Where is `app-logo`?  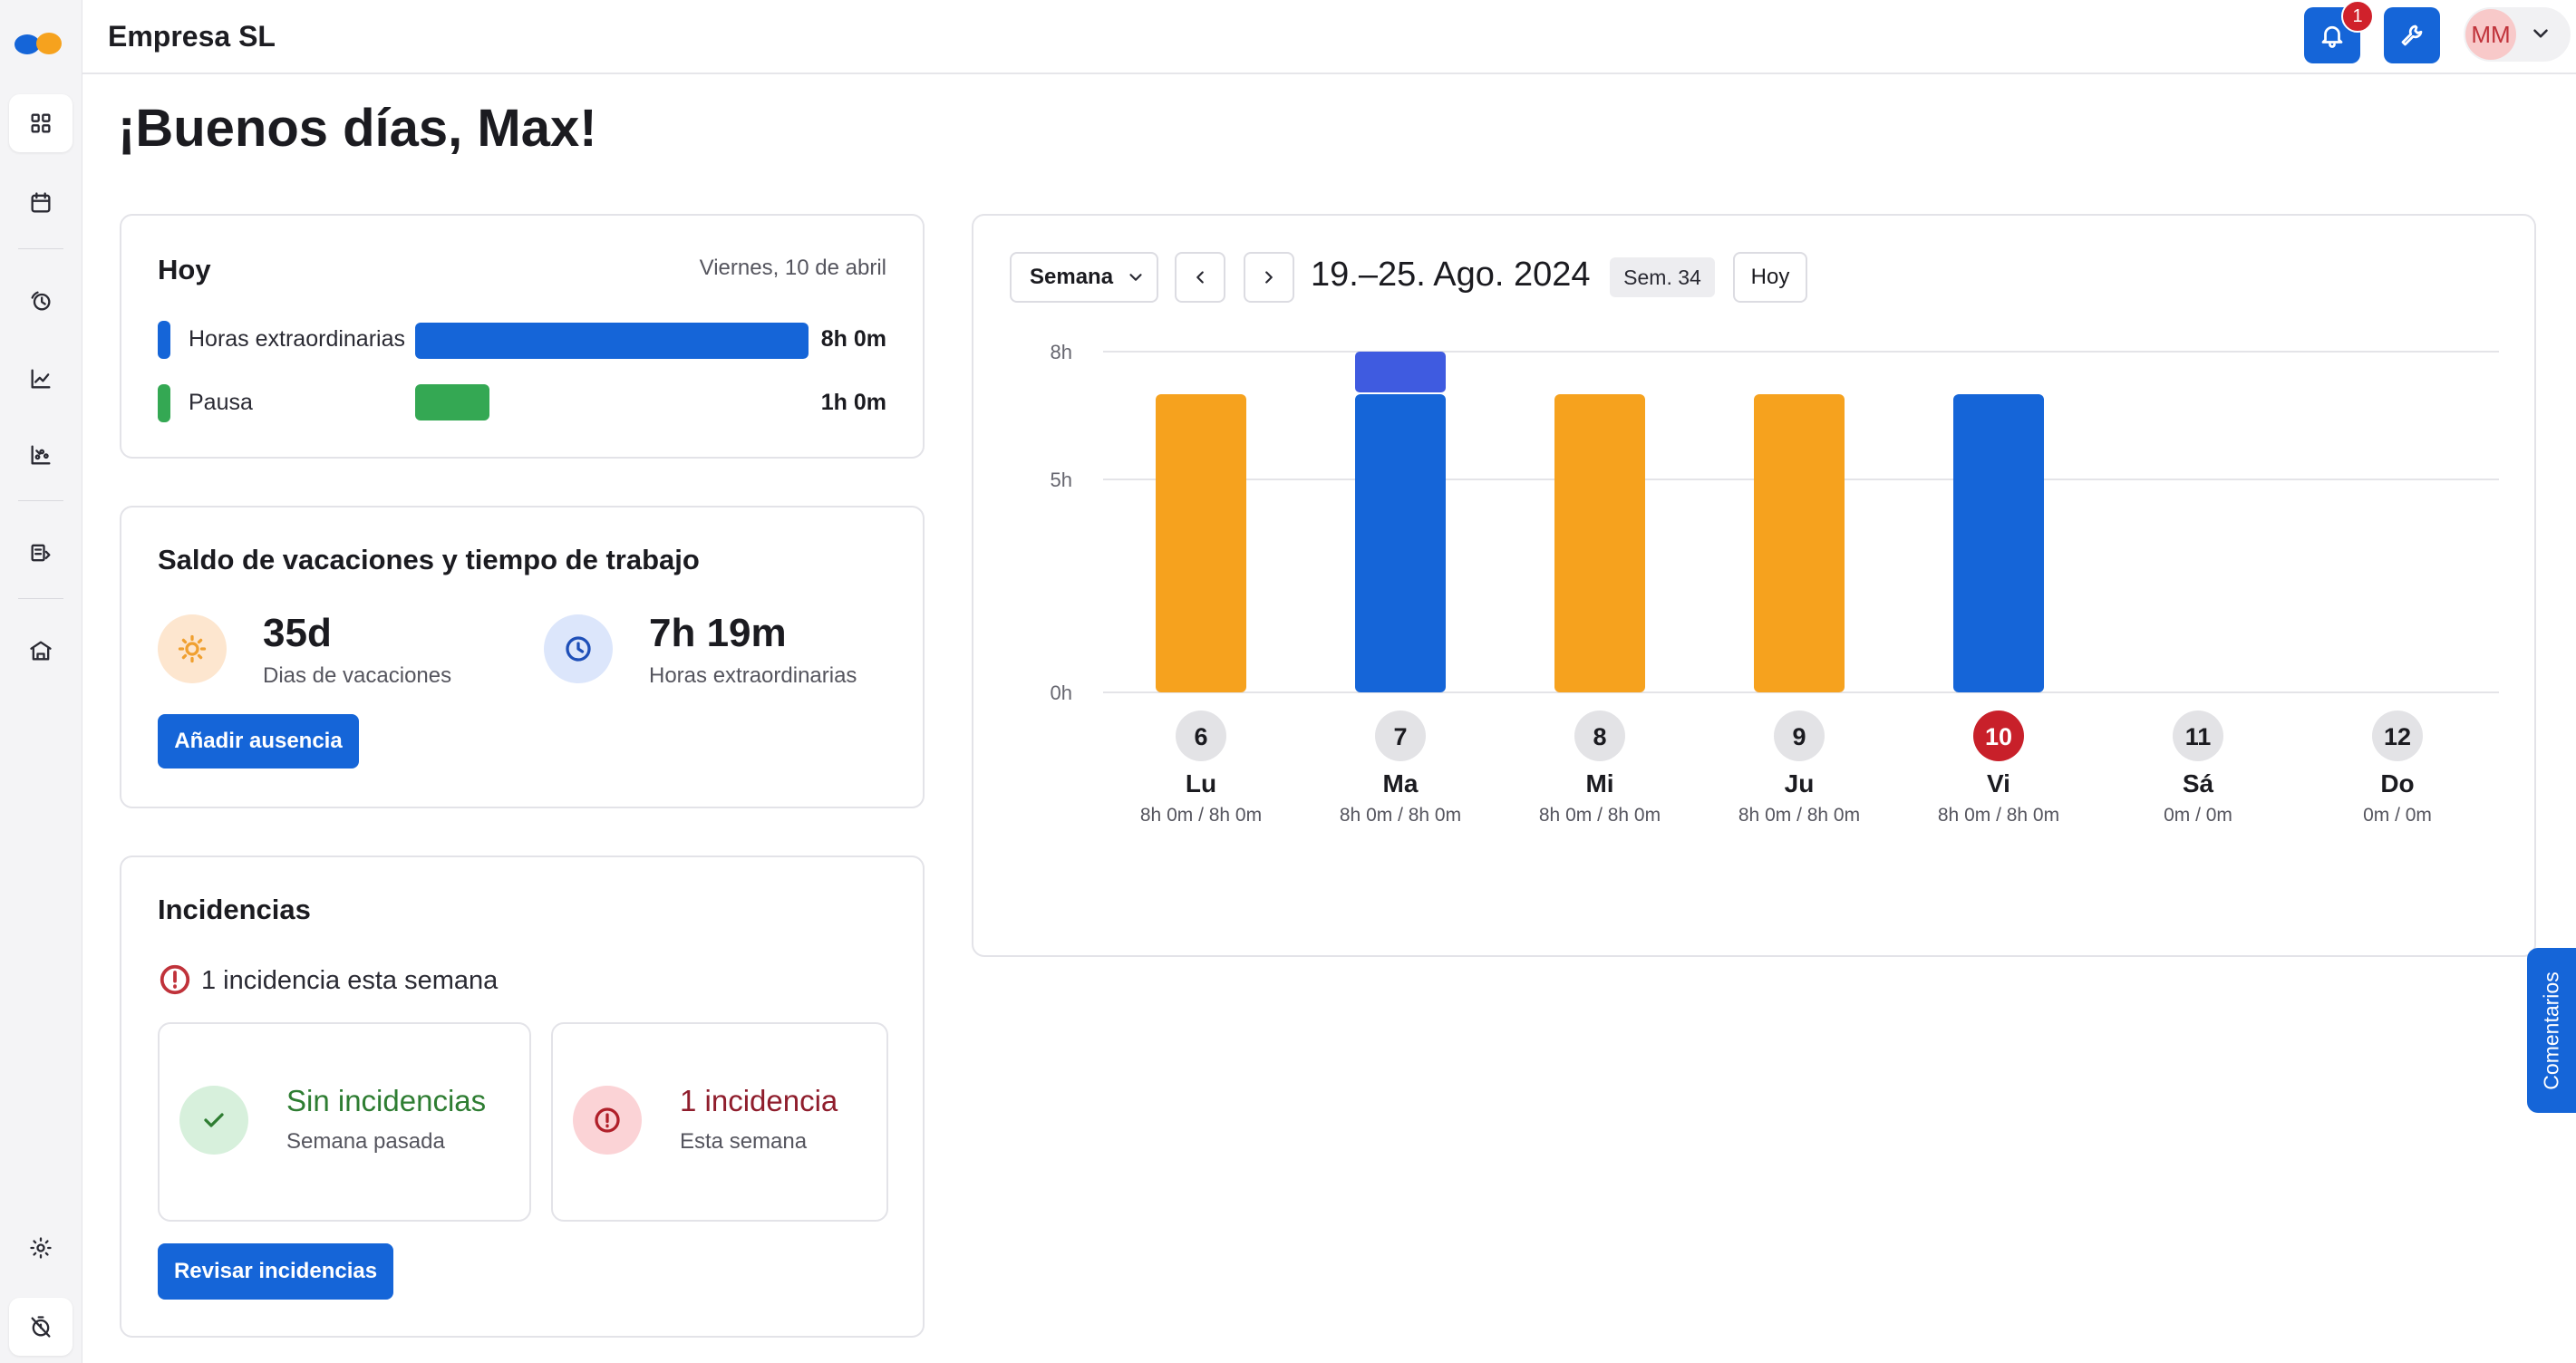 app-logo is located at coordinates (40, 43).